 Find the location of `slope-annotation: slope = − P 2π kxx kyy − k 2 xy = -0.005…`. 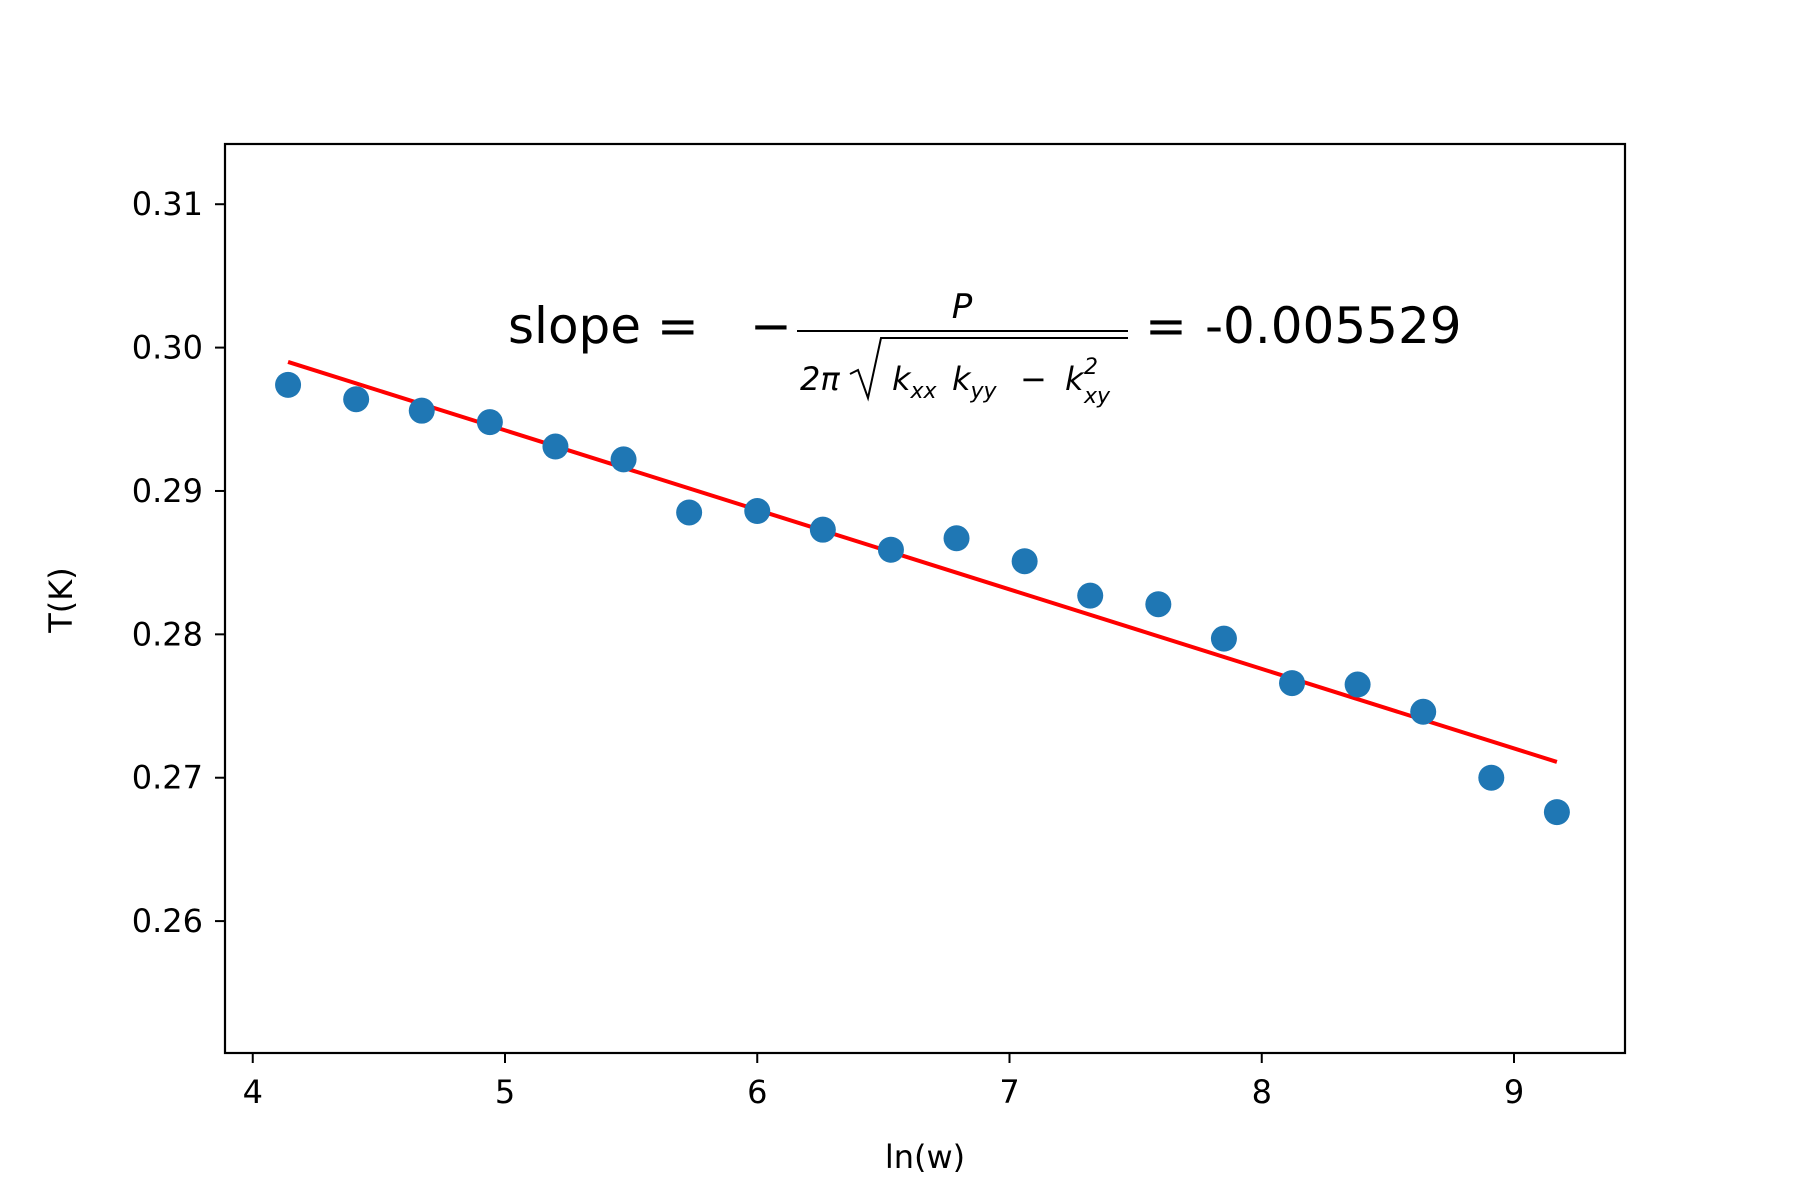

slope-annotation: slope = − P 2π kxx kyy − k 2 xy = -0.005… is located at coordinates (985, 348).